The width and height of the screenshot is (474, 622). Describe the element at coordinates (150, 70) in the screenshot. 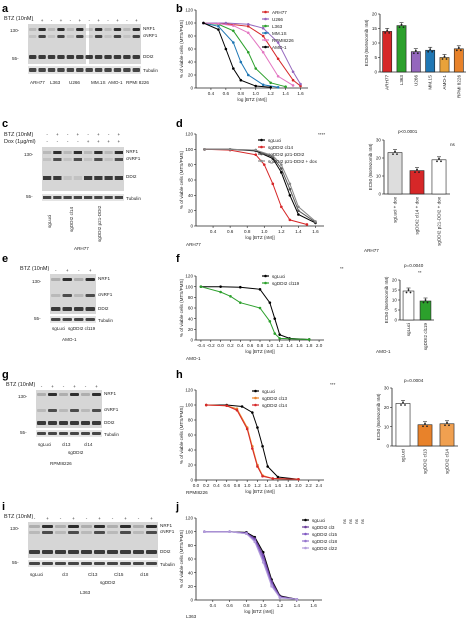

I see `blot-a-band-tubulin: Tubulin` at that location.